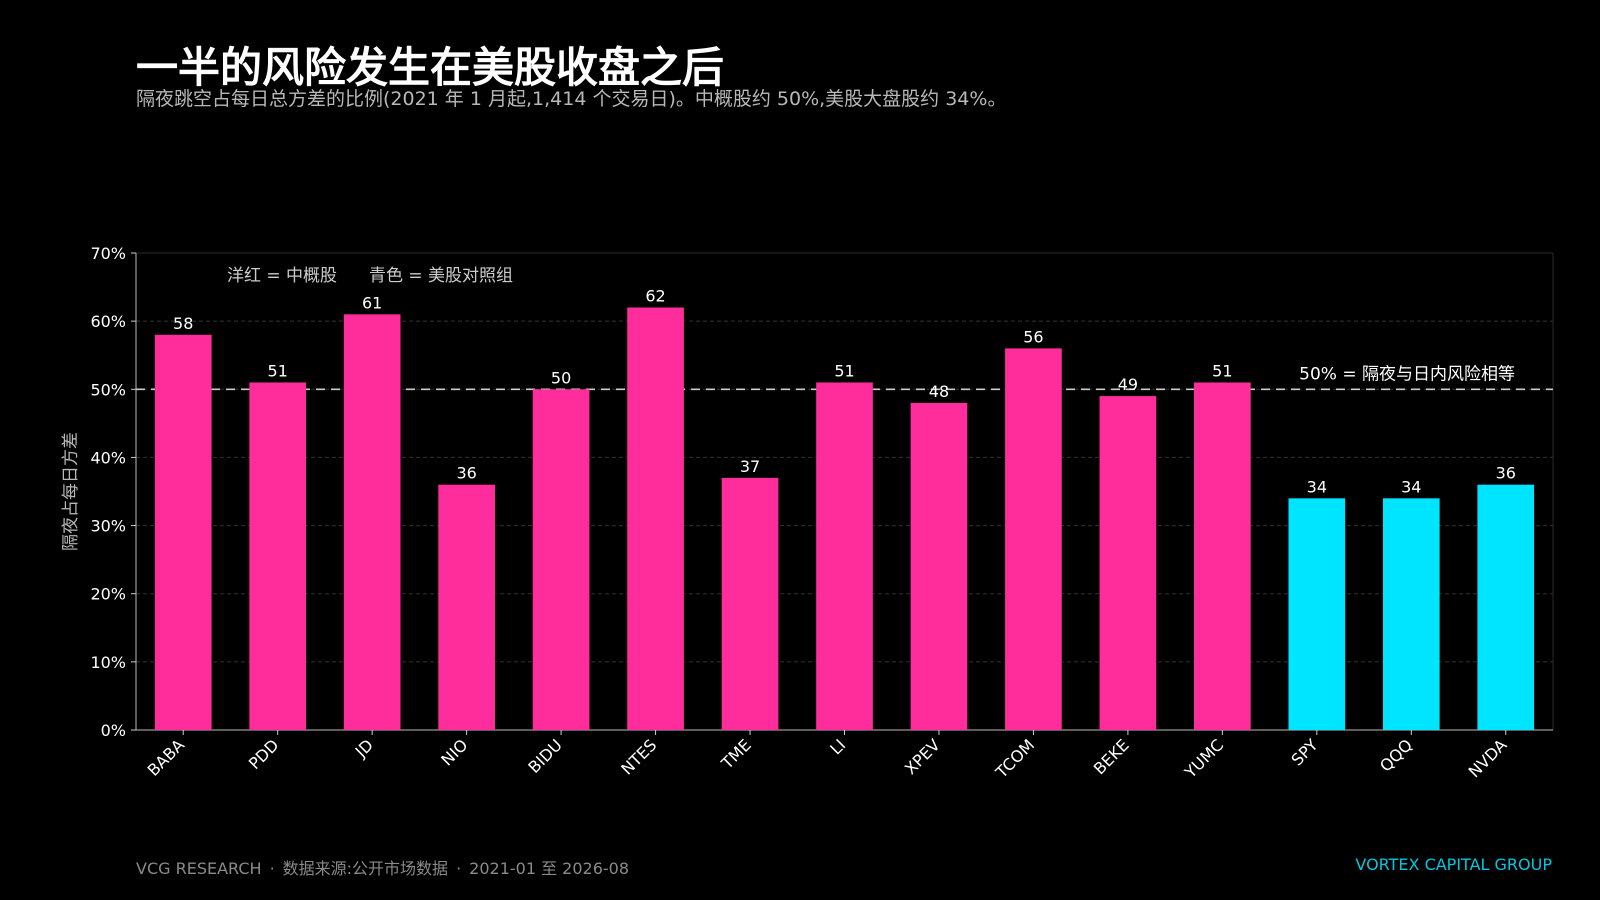 This screenshot has height=900, width=1600. Describe the element at coordinates (561, 377) in the screenshot. I see `bar-value-label: 50` at that location.